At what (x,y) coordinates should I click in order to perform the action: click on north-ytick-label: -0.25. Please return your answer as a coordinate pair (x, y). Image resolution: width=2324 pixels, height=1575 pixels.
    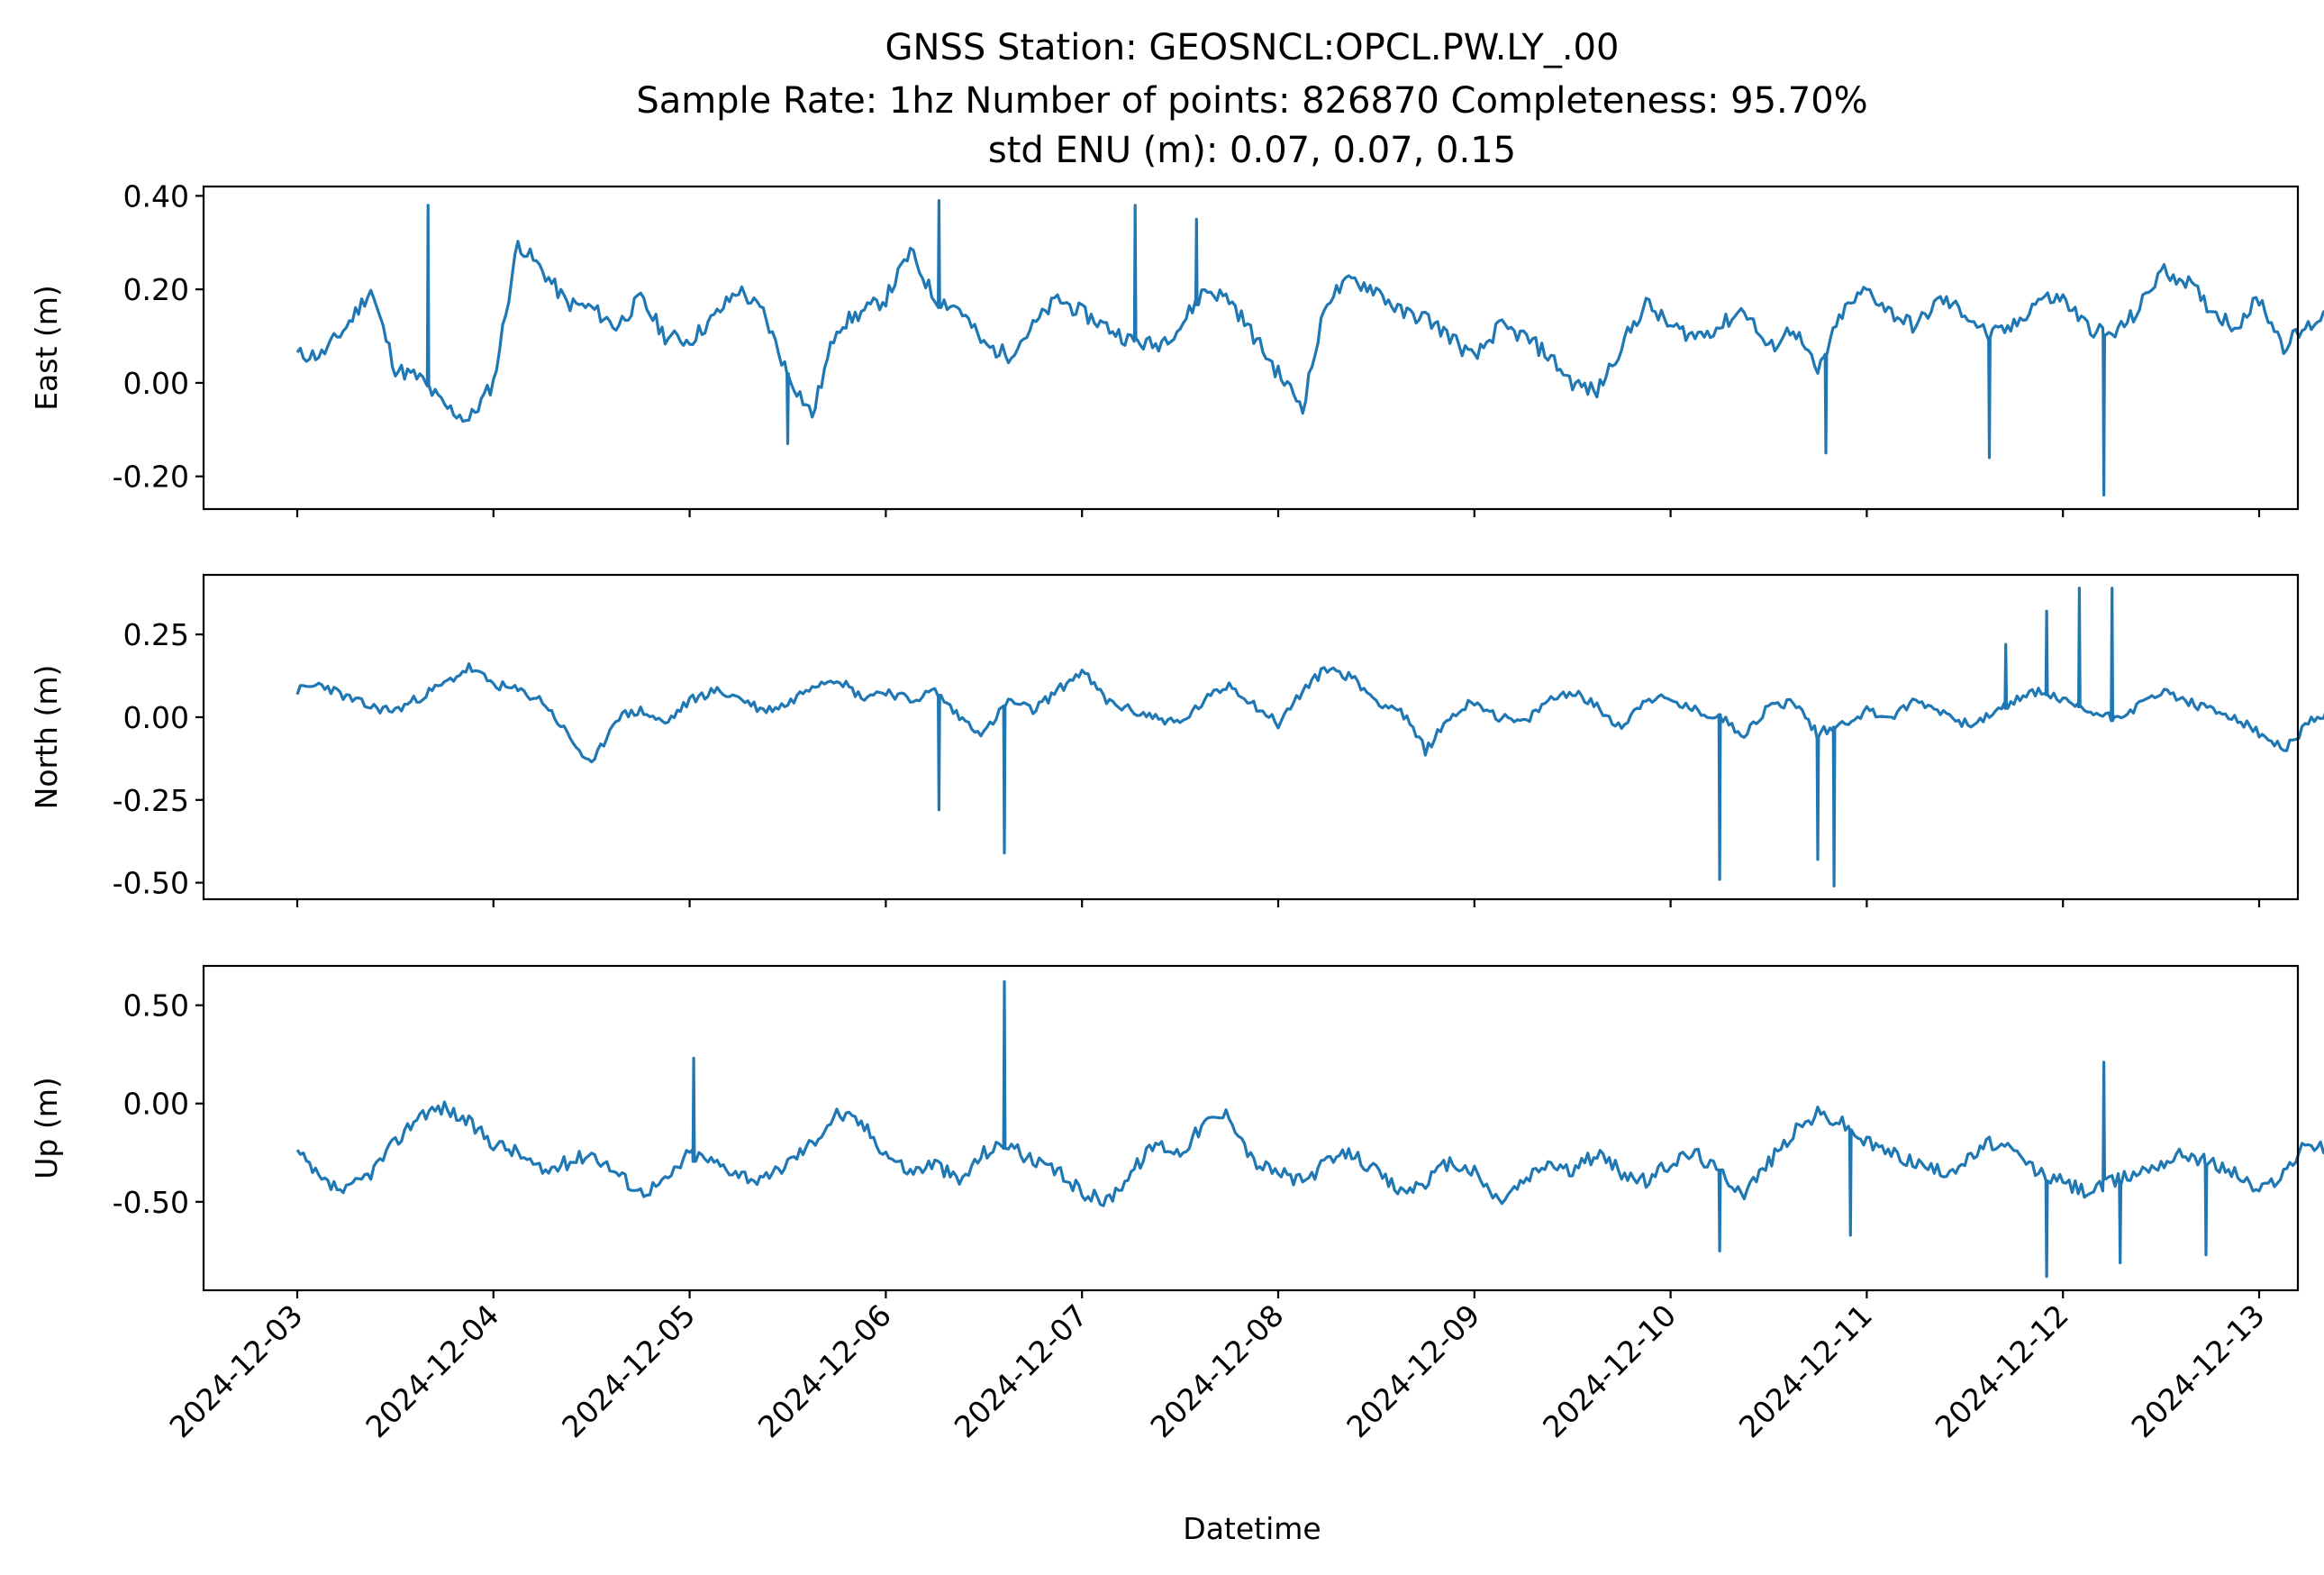
    Looking at the image, I should click on (151, 800).